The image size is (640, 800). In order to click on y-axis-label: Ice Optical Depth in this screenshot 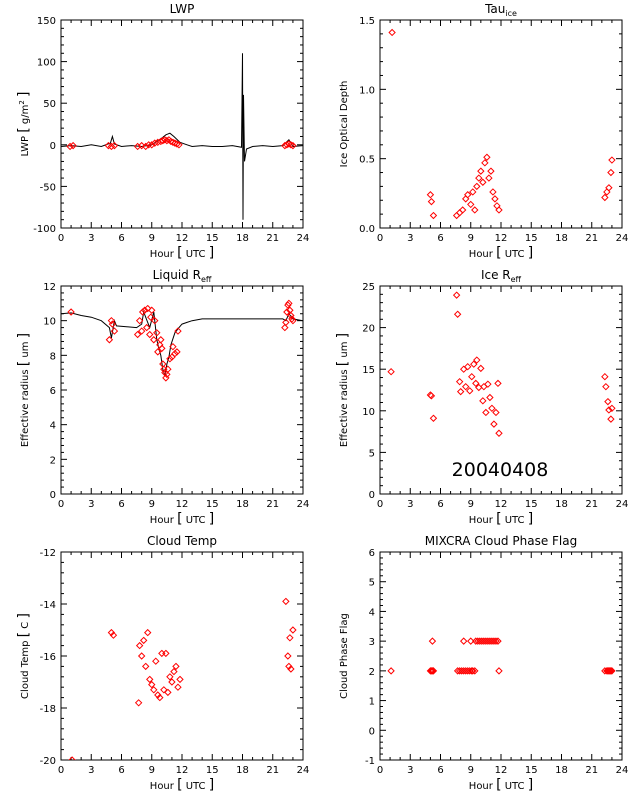, I will do `click(344, 124)`.